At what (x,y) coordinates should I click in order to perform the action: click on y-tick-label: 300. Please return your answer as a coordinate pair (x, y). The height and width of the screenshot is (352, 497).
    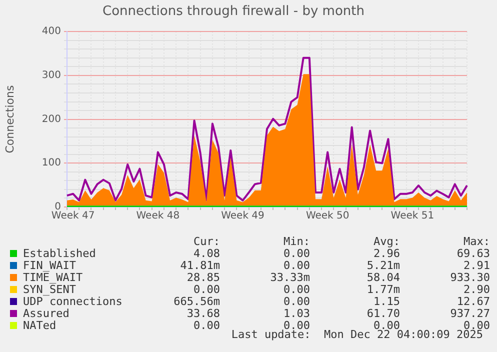
    Looking at the image, I should click on (51, 76).